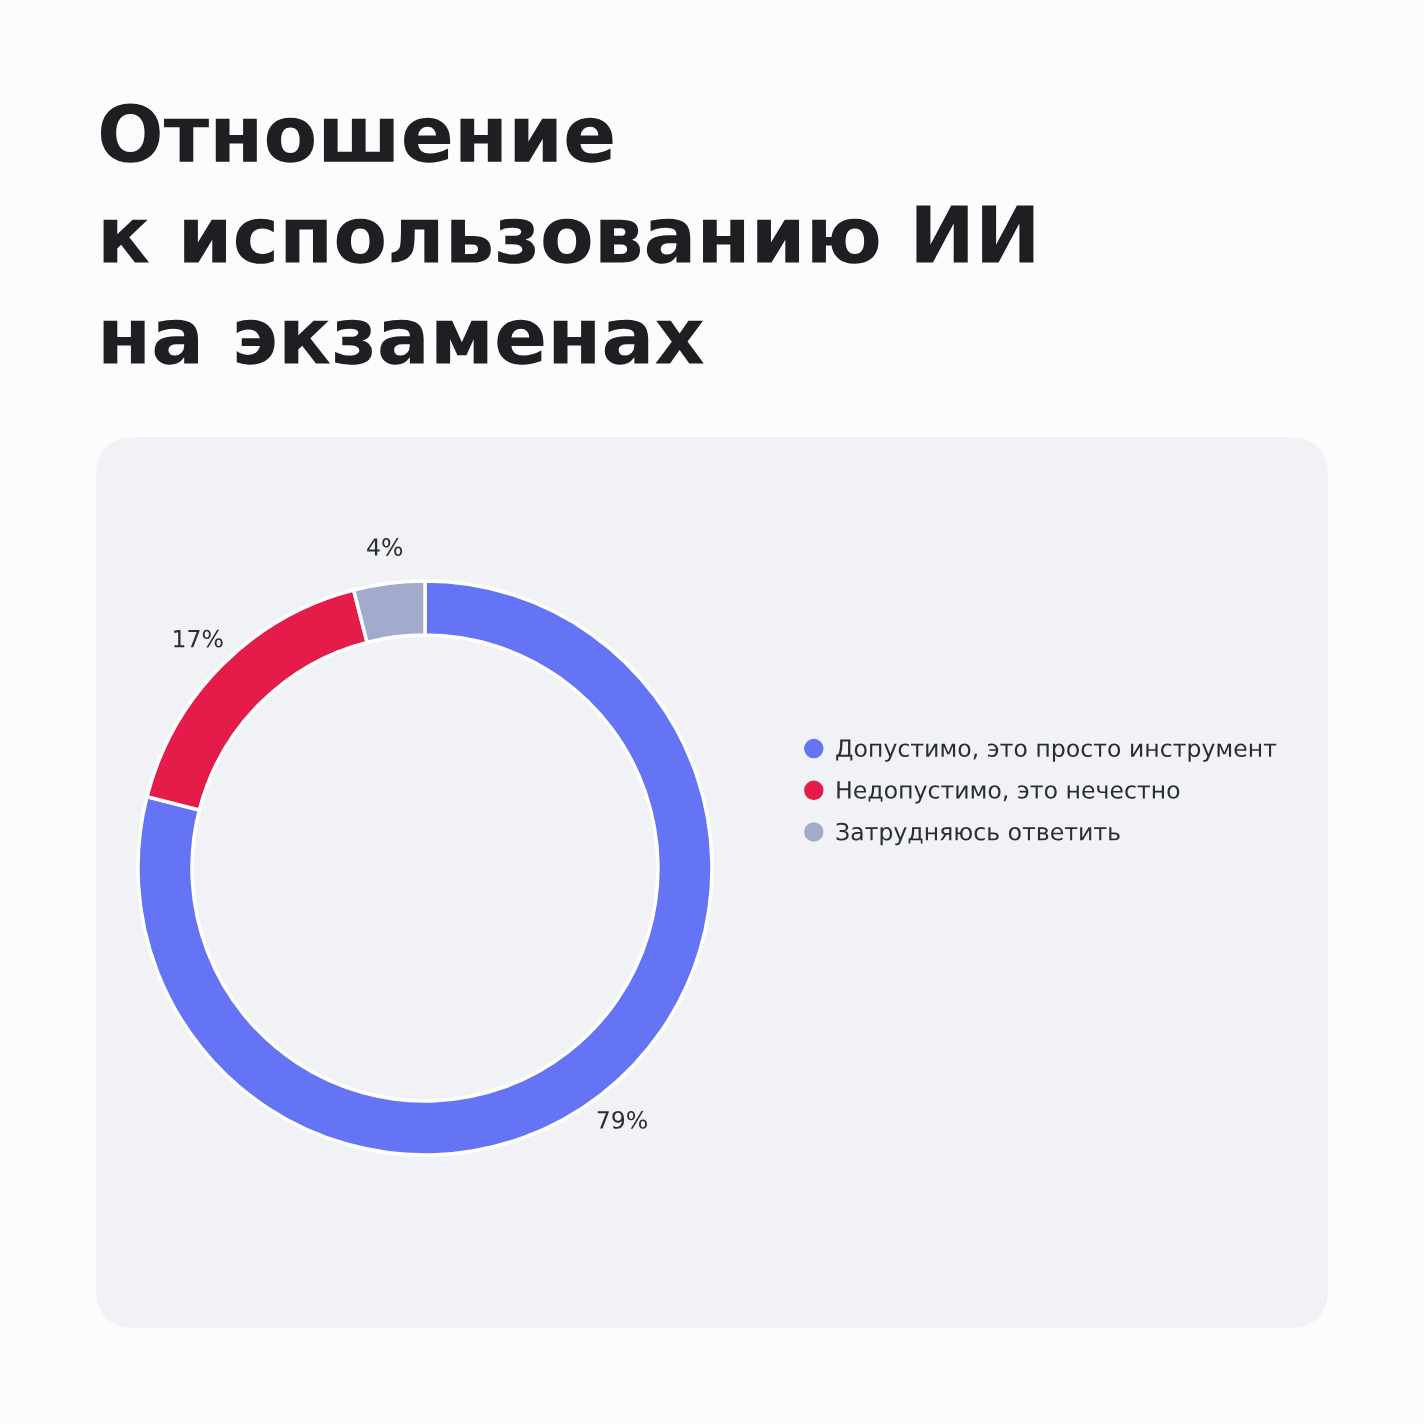 The width and height of the screenshot is (1424, 1424). I want to click on legend-label: Допустимо, это просто инструмент, so click(1056, 750).